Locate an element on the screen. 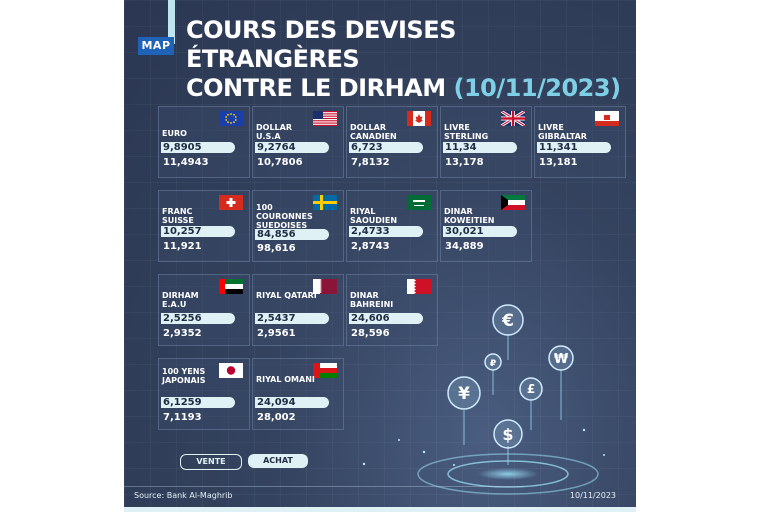 Image resolution: width=760 pixels, height=512 pixels. vente-value: 10,257 is located at coordinates (198, 231).